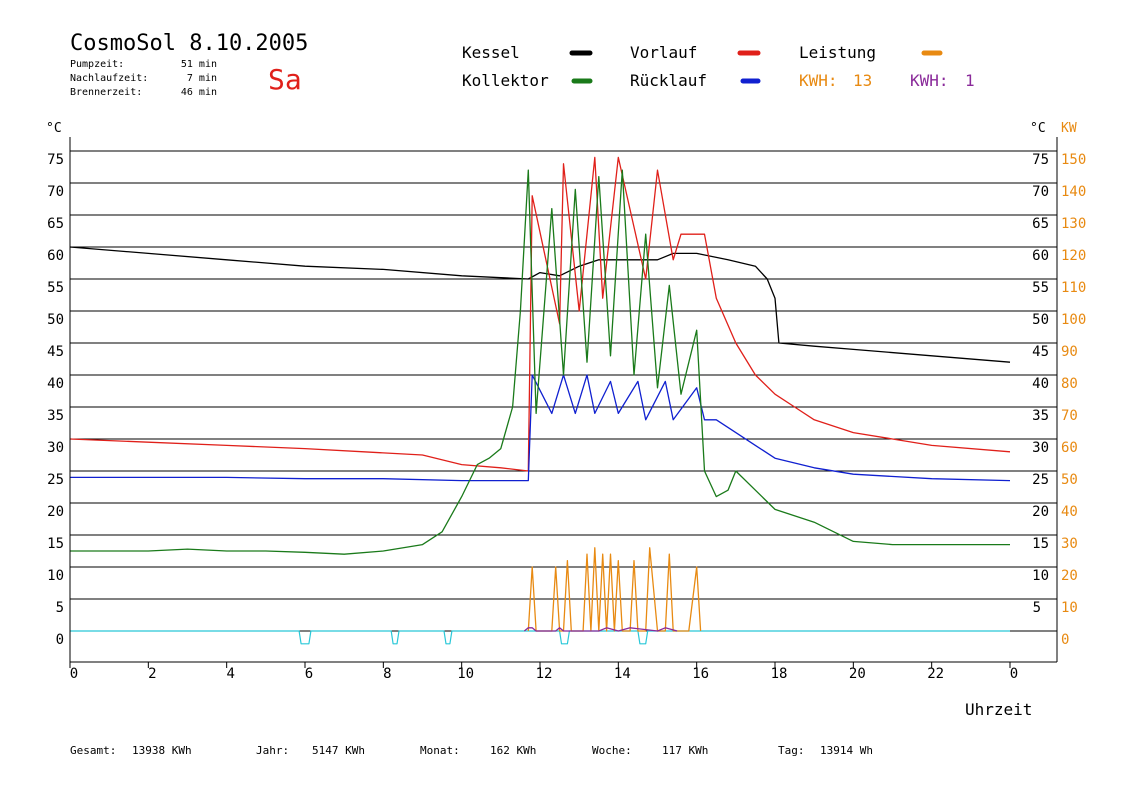 This screenshot has height=812, width=1148. I want to click on left-tick-label: 45, so click(55, 352).